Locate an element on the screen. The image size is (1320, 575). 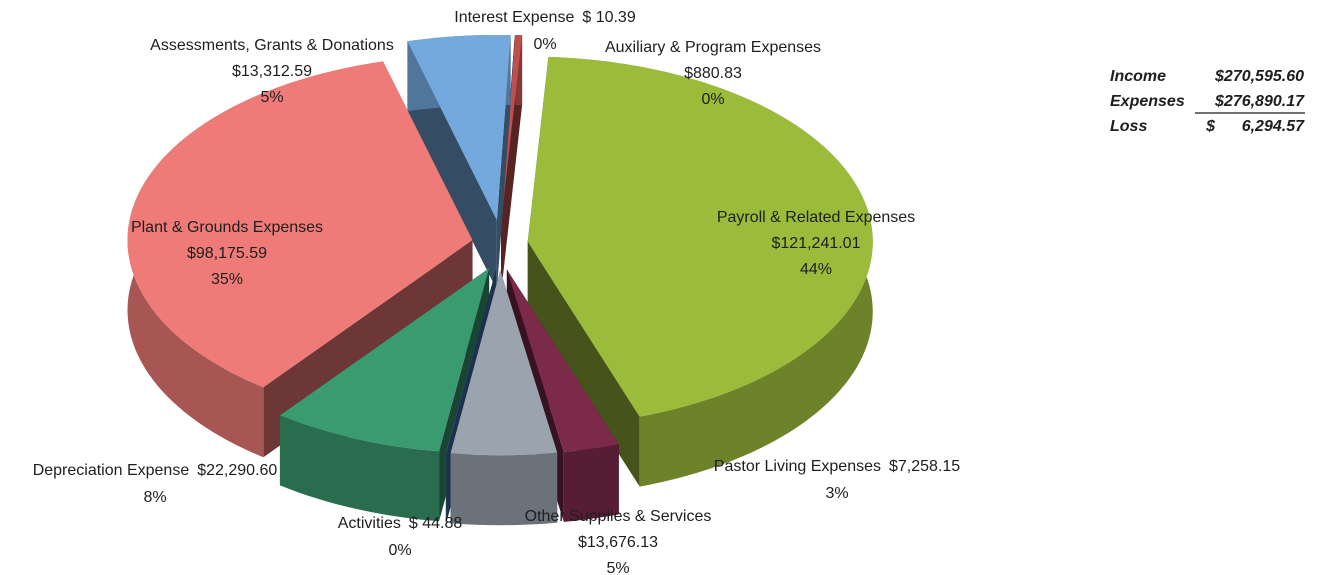
category-label: Payroll & Related Expenses is located at coordinates (816, 217).